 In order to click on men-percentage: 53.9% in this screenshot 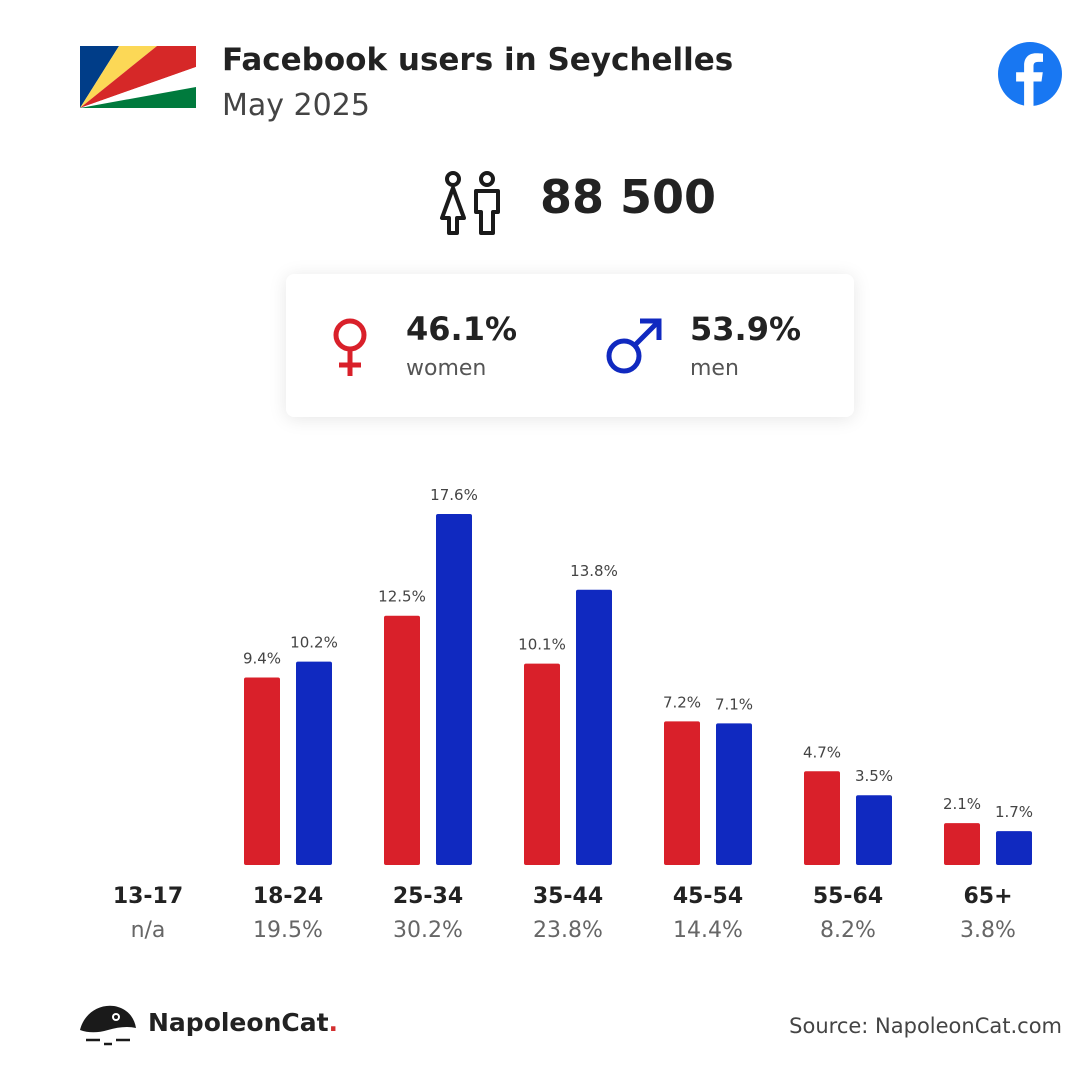, I will do `click(746, 329)`.